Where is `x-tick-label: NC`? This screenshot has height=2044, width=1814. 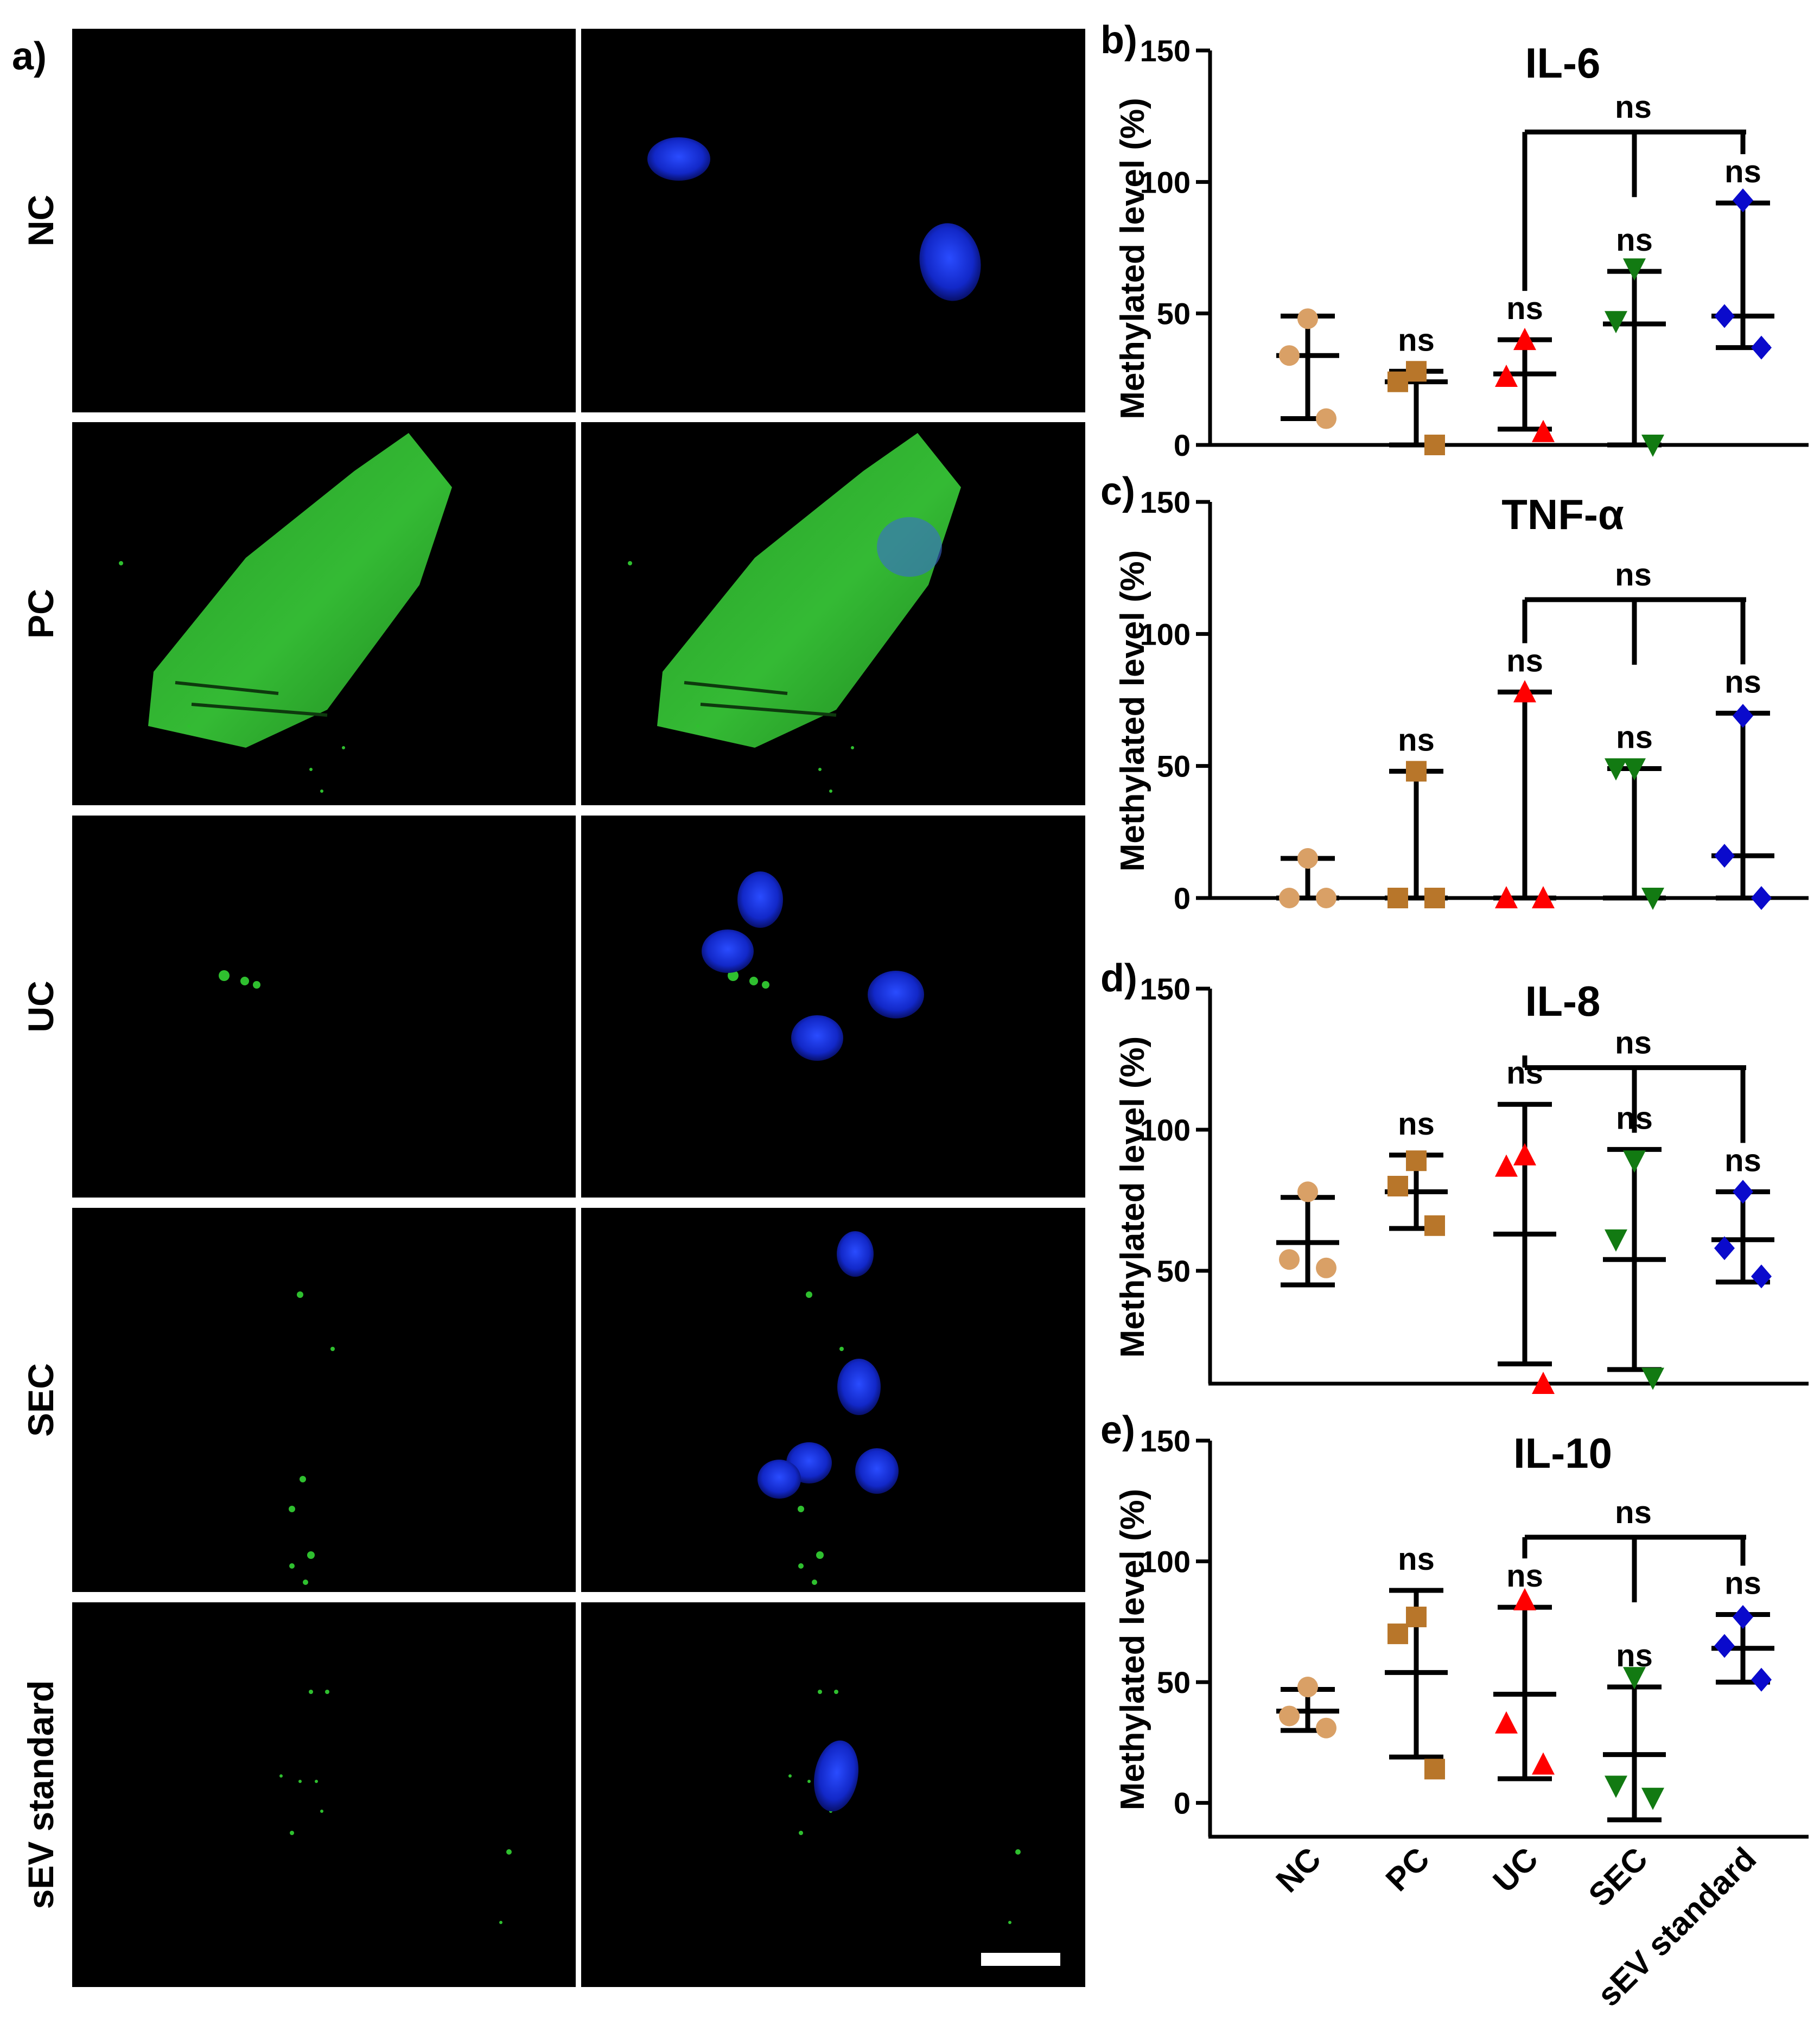
x-tick-label: NC is located at coordinates (1299, 1870).